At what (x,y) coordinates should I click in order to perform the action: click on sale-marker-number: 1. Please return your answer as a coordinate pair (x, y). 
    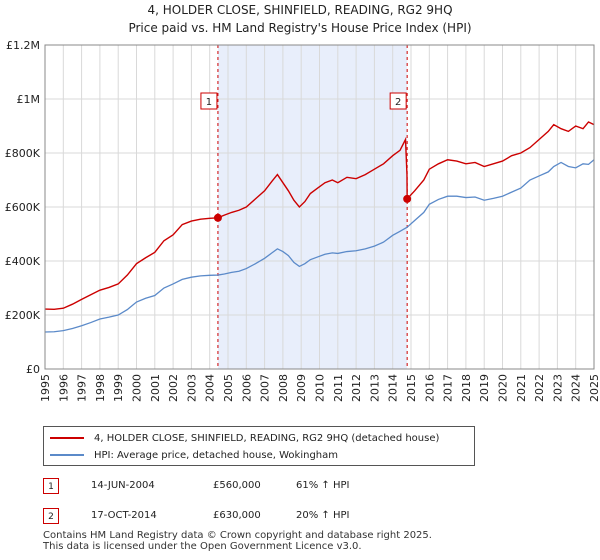
    Looking at the image, I should click on (209, 102).